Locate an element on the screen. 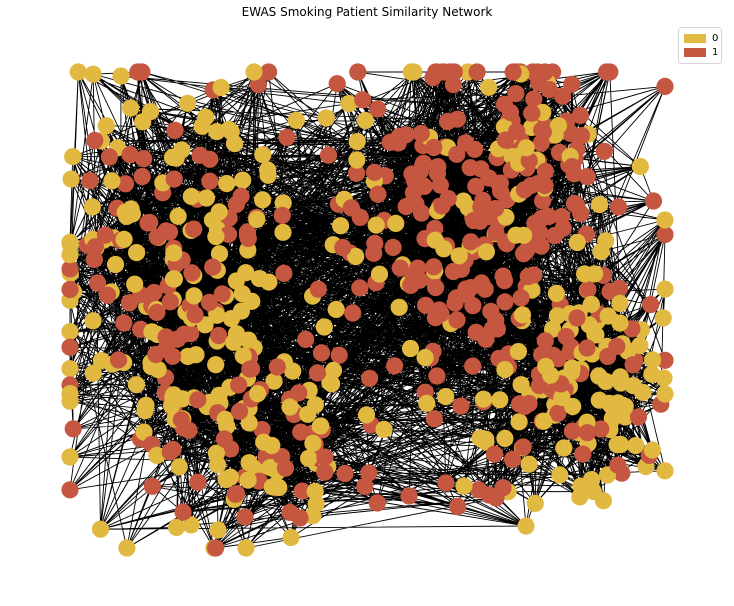 The image size is (734, 606). legend-item-0: 0 is located at coordinates (701, 38).